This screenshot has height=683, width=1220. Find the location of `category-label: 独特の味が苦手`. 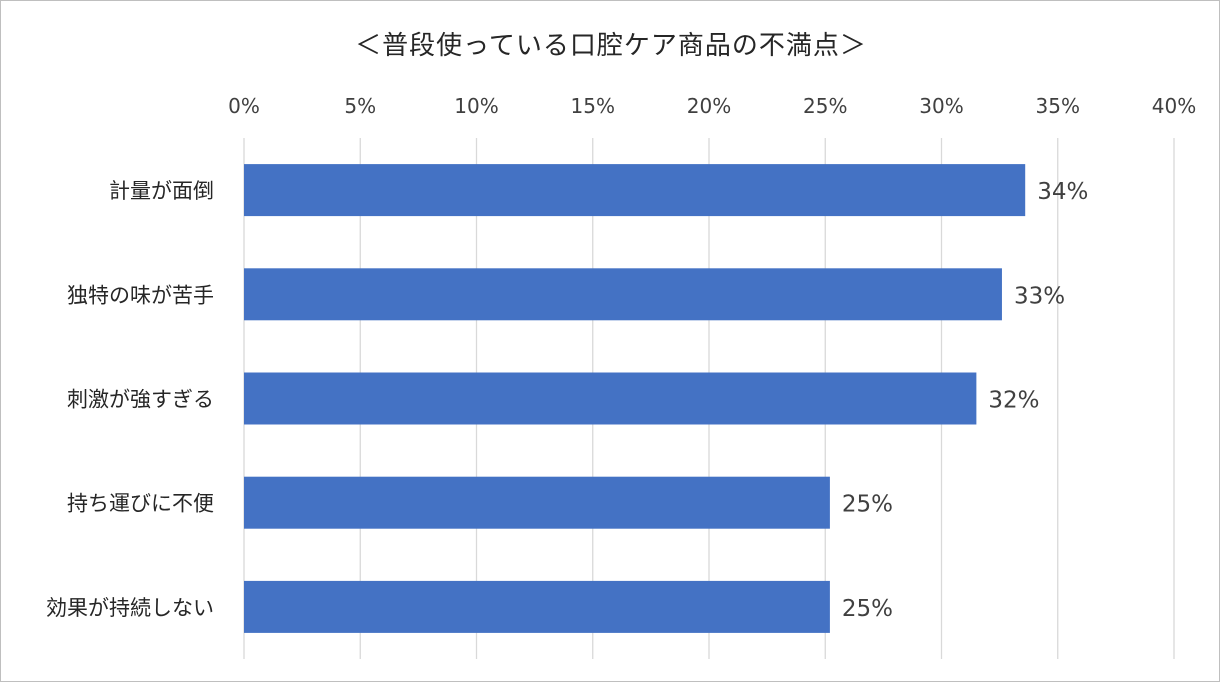

category-label: 独特の味が苦手 is located at coordinates (140, 295).